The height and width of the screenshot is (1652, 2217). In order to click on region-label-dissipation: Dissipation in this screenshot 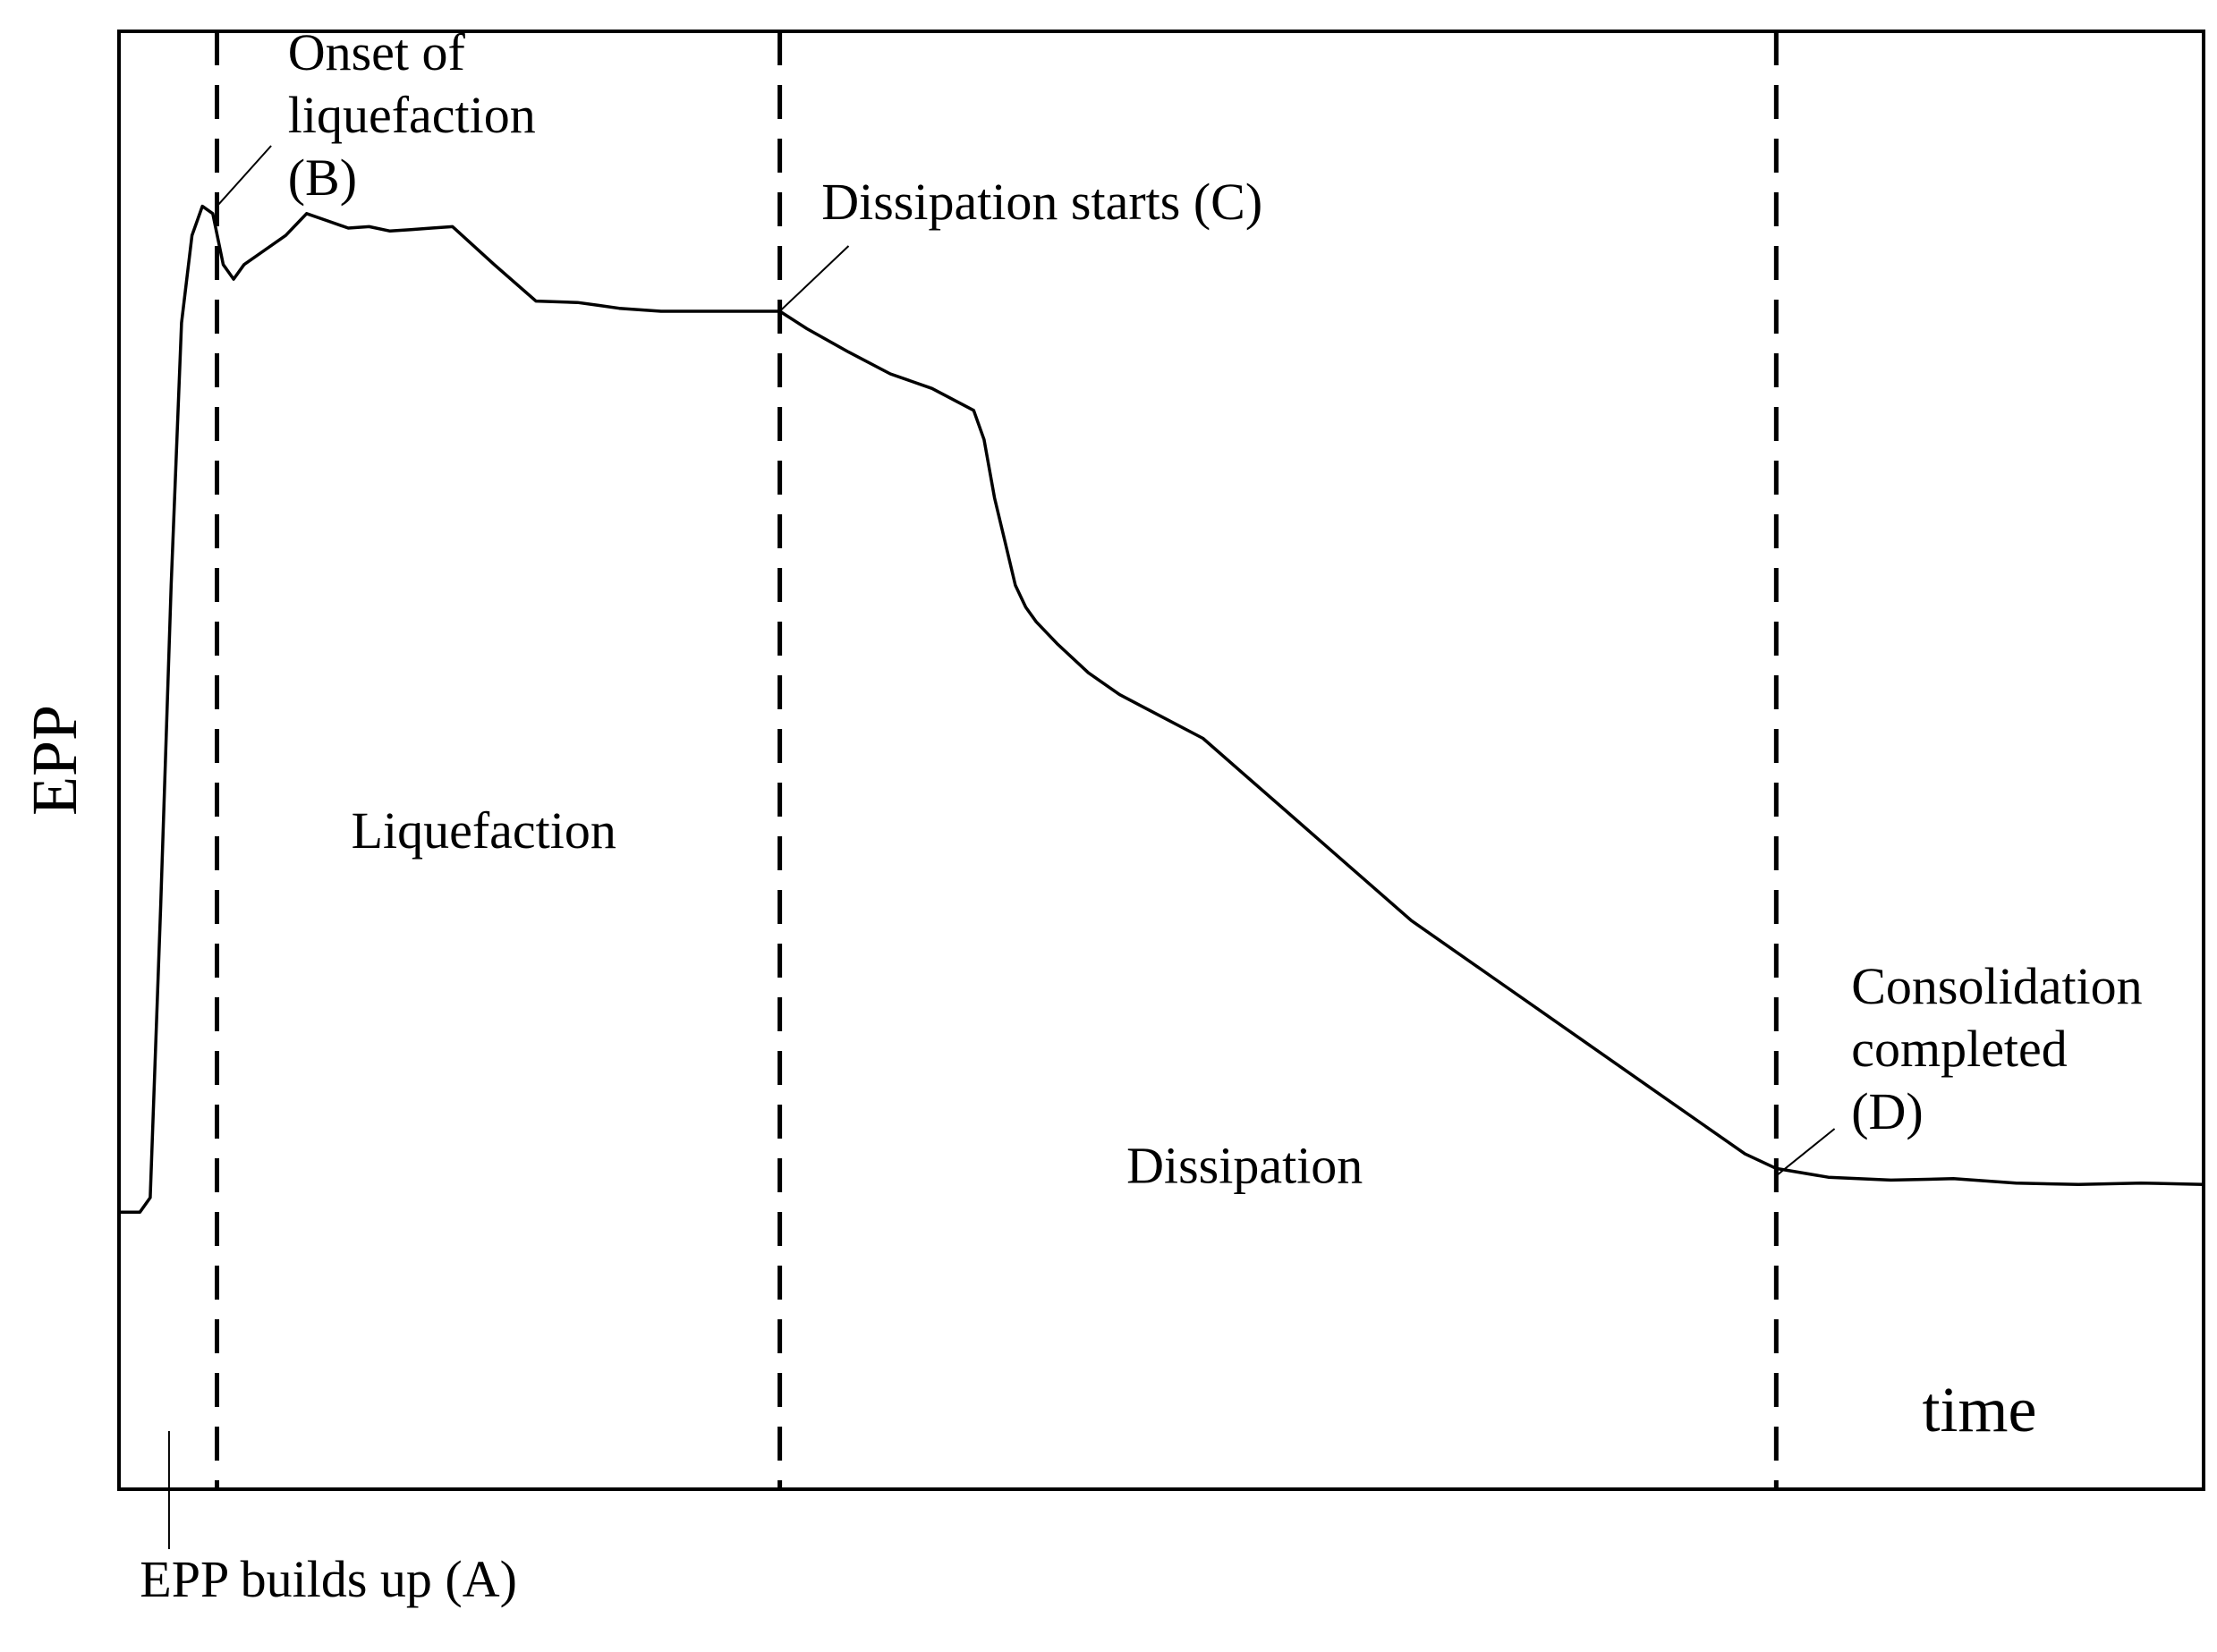, I will do `click(1244, 1166)`.